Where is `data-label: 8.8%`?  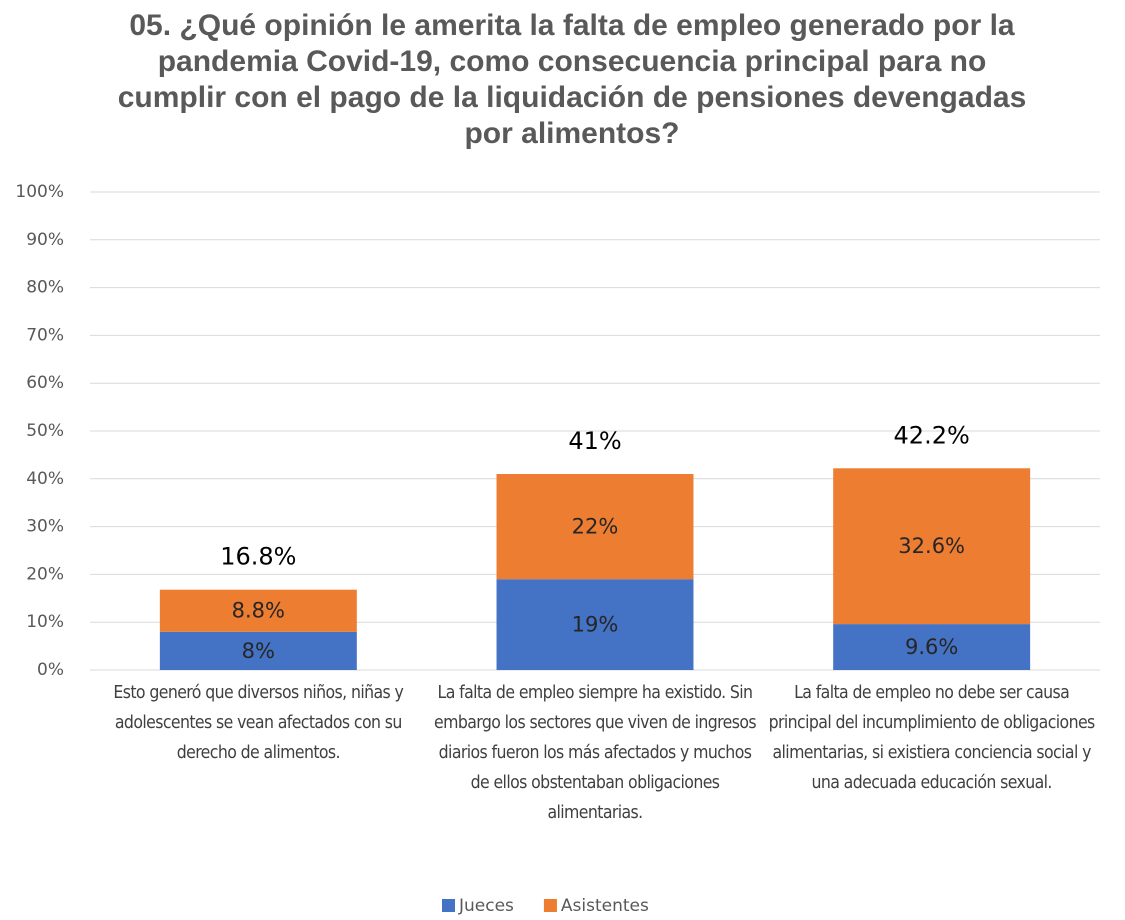
data-label: 8.8% is located at coordinates (258, 611).